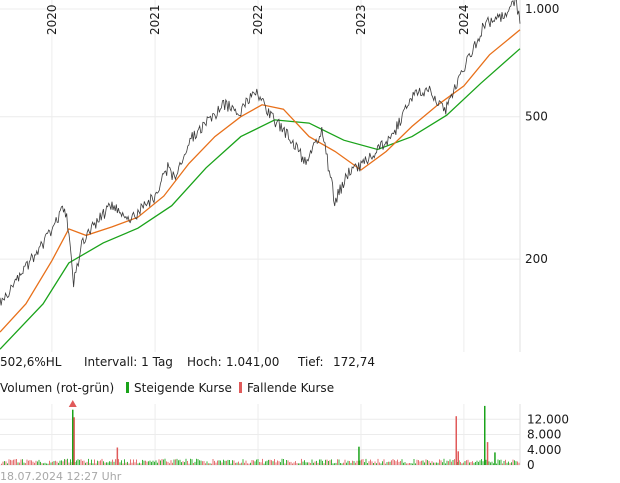  What do you see at coordinates (542, 134) in the screenshot?
I see `price-axis: 1.000 500 200` at bounding box center [542, 134].